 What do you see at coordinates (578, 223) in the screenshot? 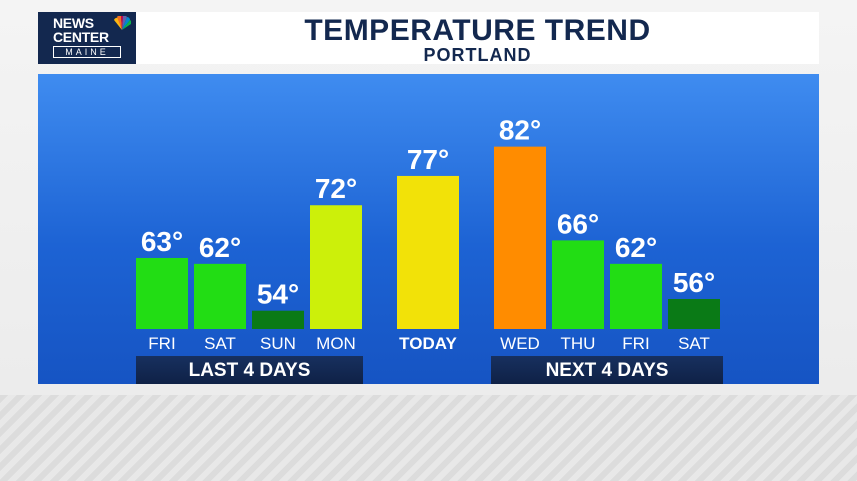
I see `value-label-7: 66°` at bounding box center [578, 223].